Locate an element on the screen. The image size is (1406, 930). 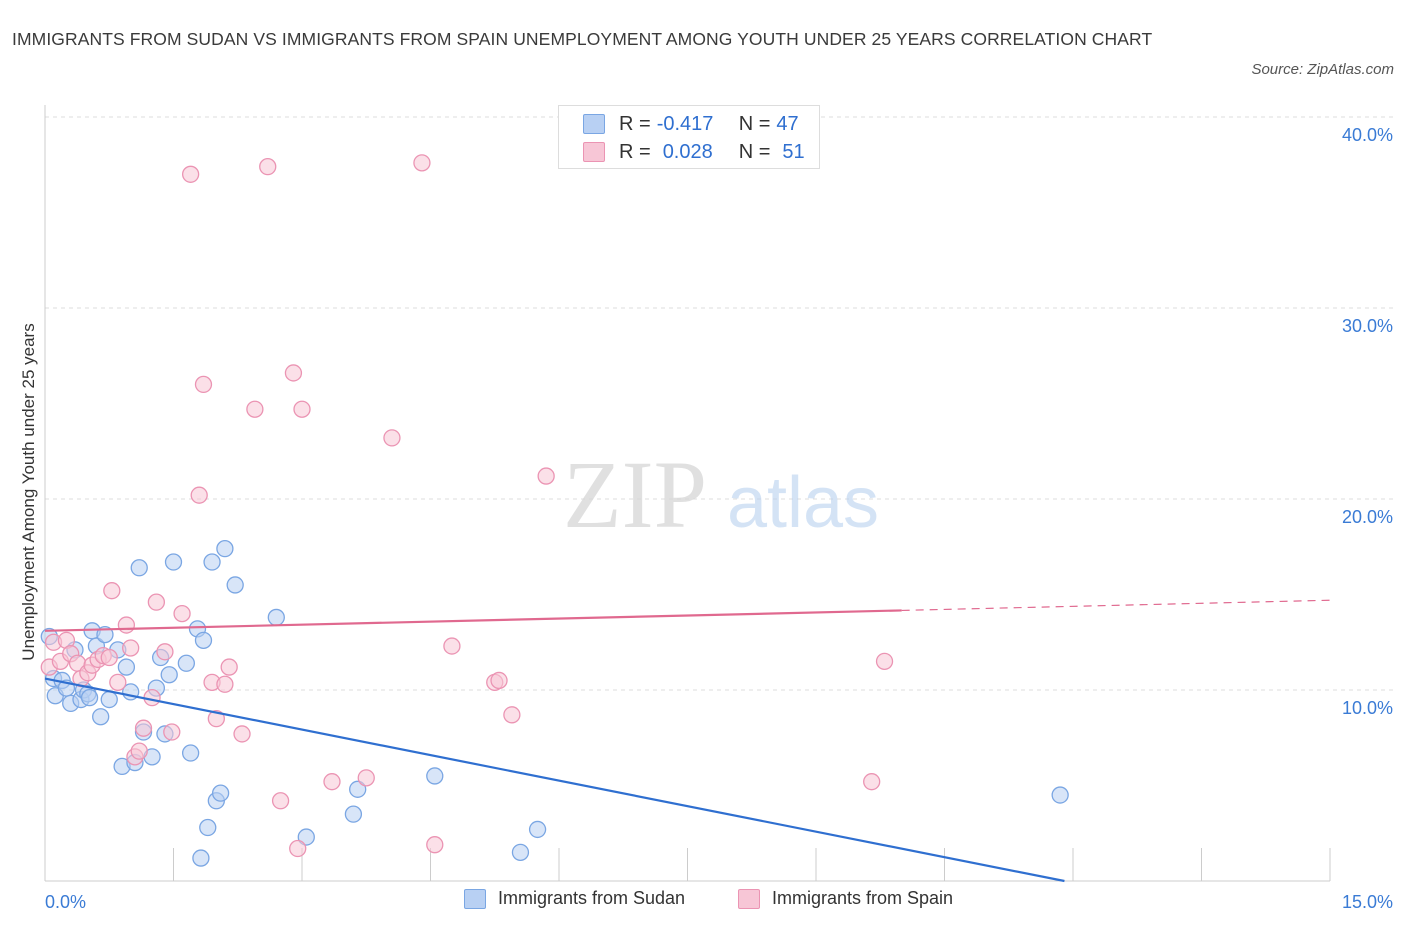
n-value-sudan: 47 is located at coordinates (787, 123).